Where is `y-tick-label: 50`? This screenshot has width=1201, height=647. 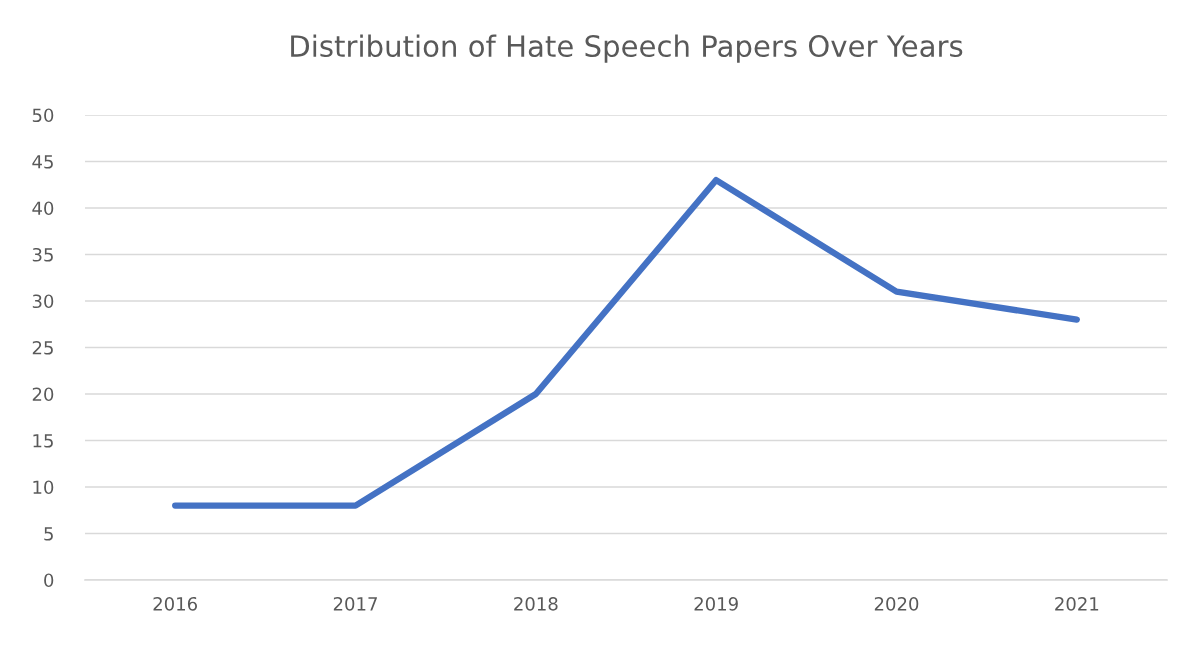
y-tick-label: 50 is located at coordinates (43, 115).